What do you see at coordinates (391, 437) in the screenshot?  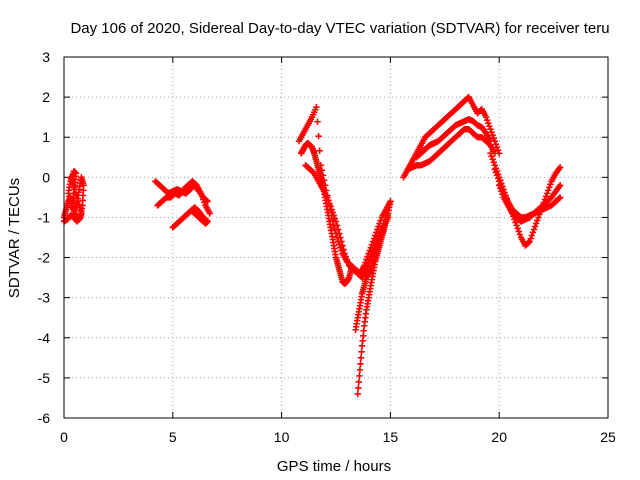 I see `x-tick-label: 15` at bounding box center [391, 437].